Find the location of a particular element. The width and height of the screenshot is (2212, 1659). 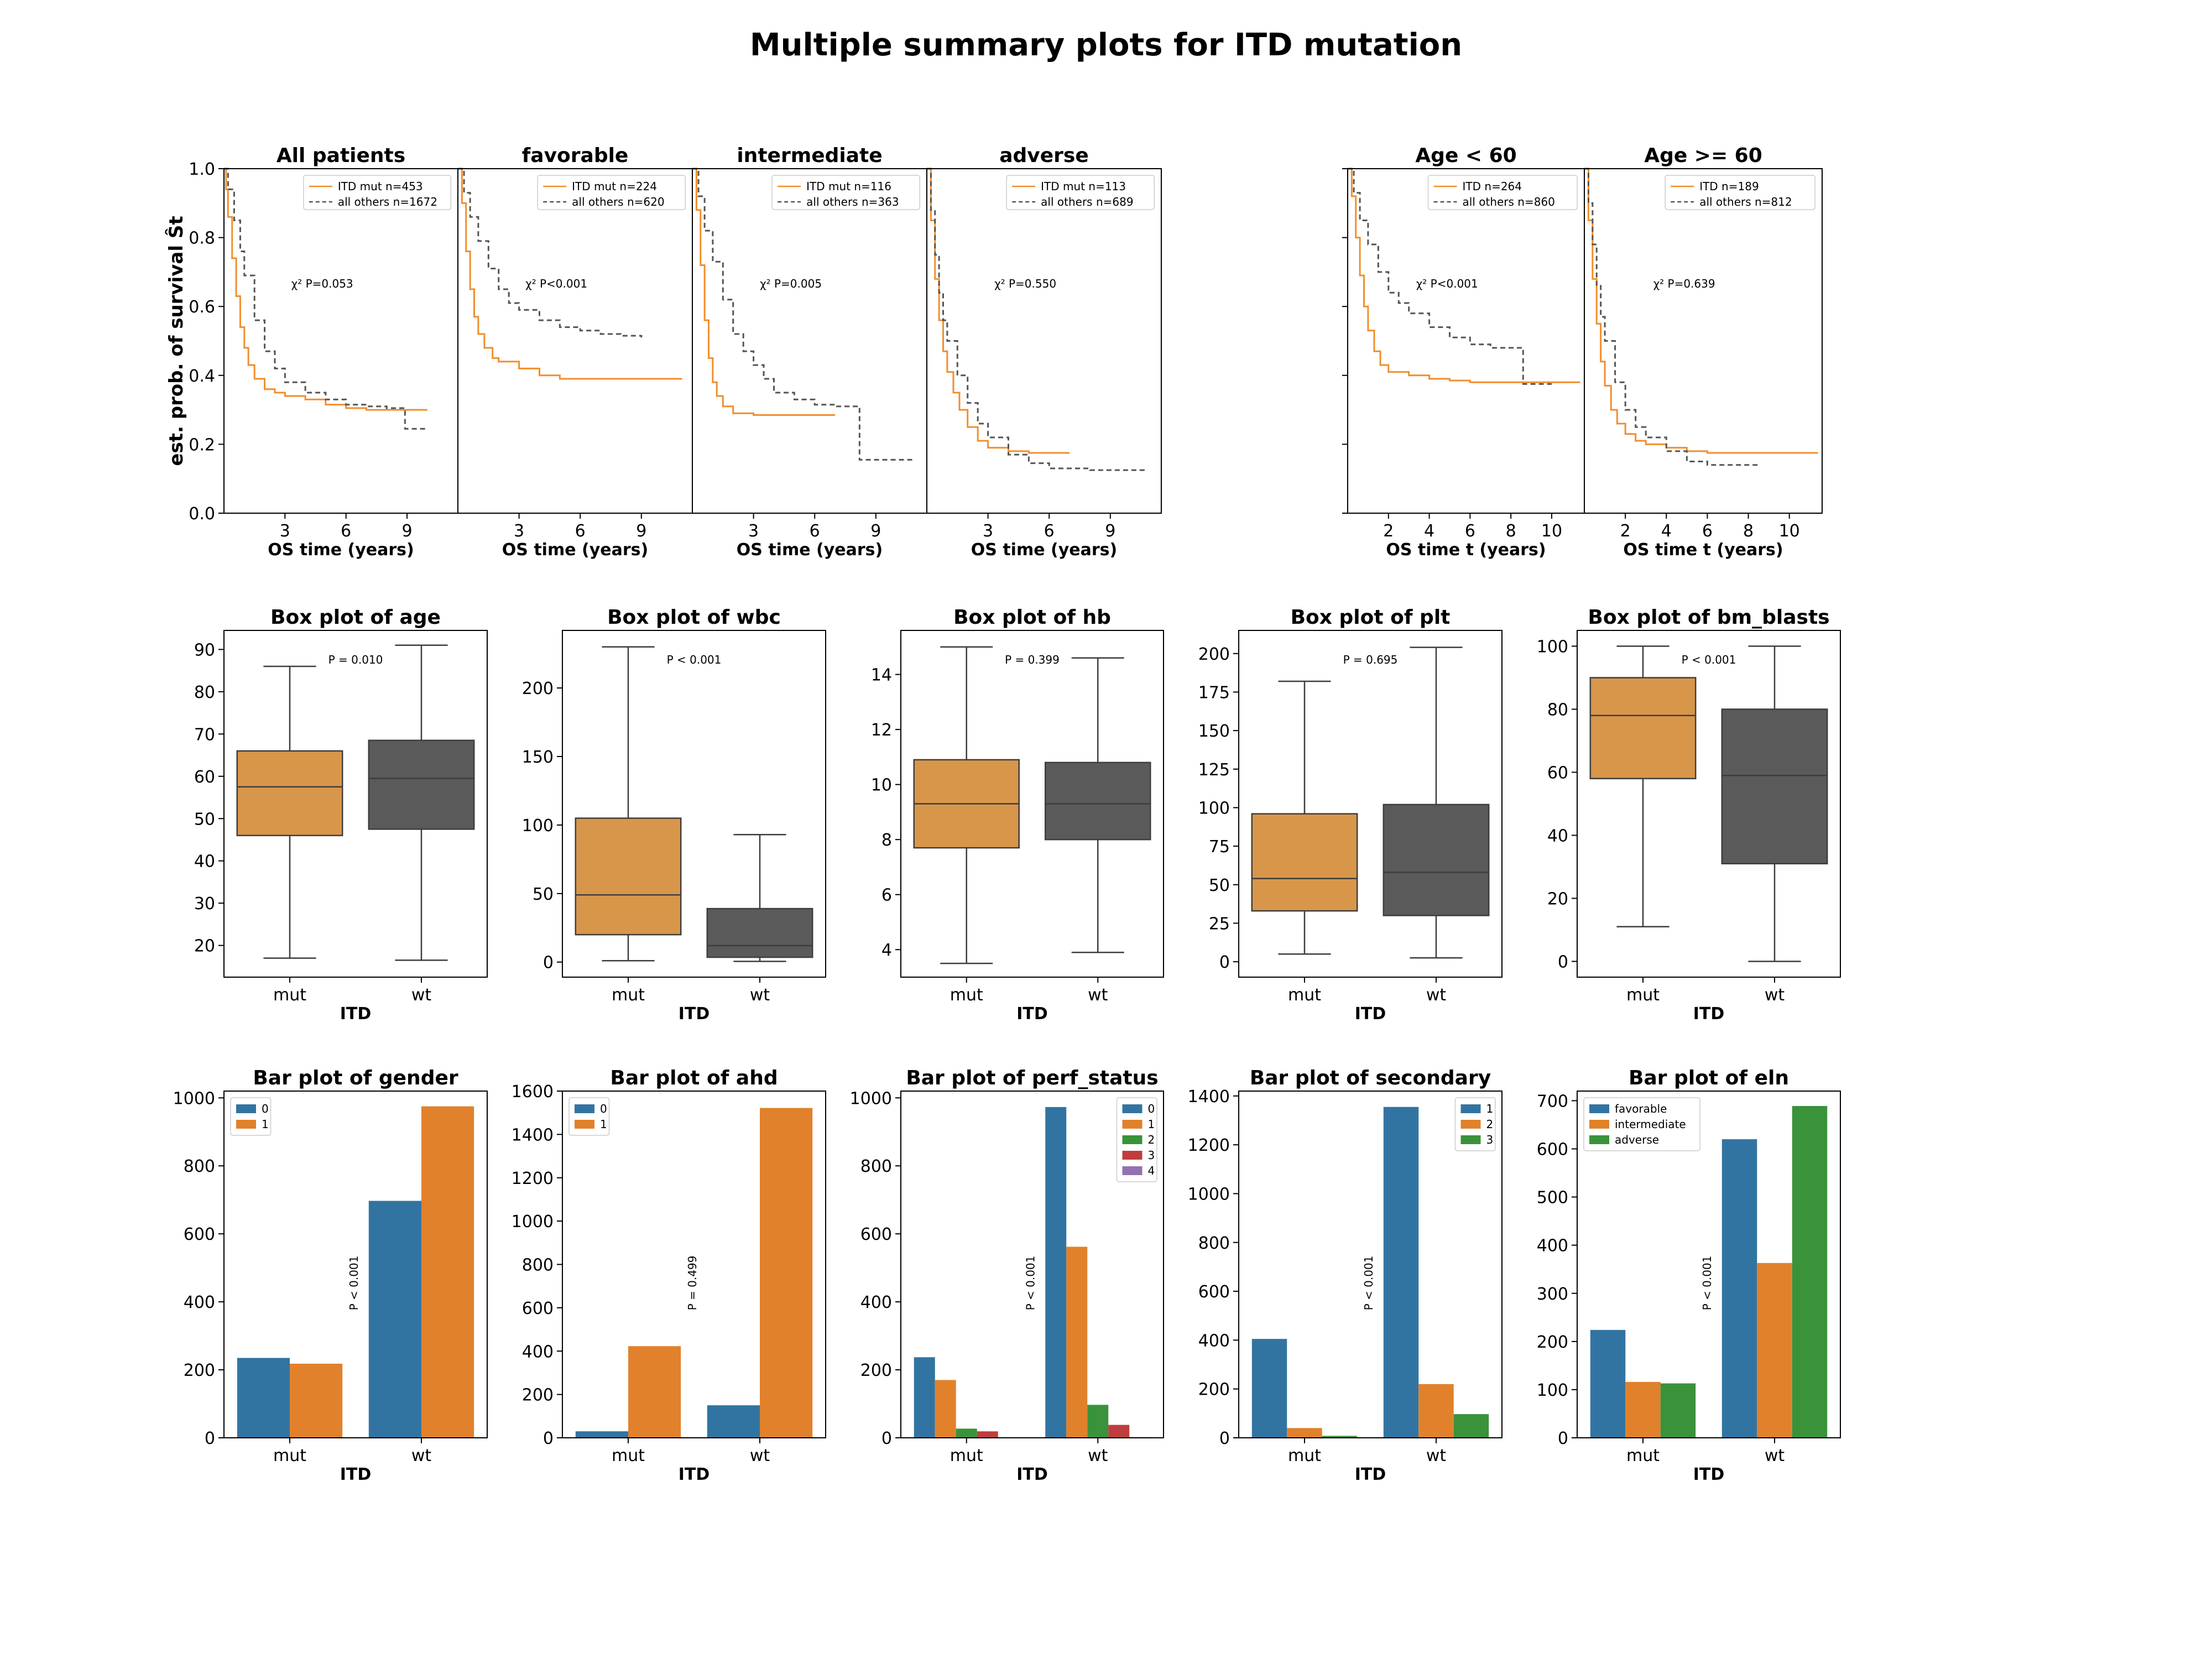

y-tick-label: 800 is located at coordinates (200, 1167).